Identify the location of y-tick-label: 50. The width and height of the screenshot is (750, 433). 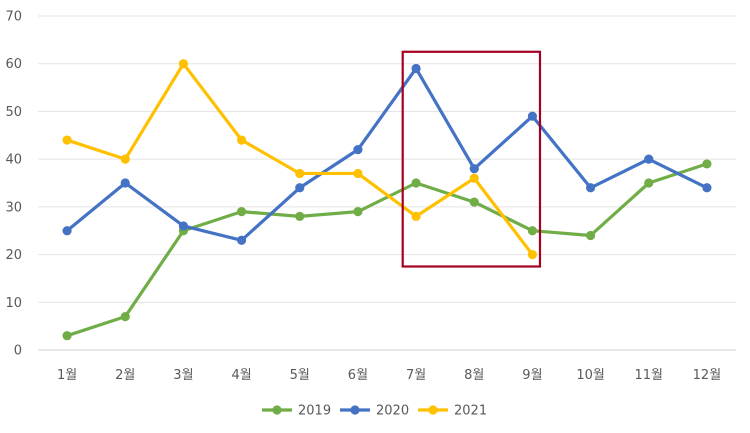
(13, 112).